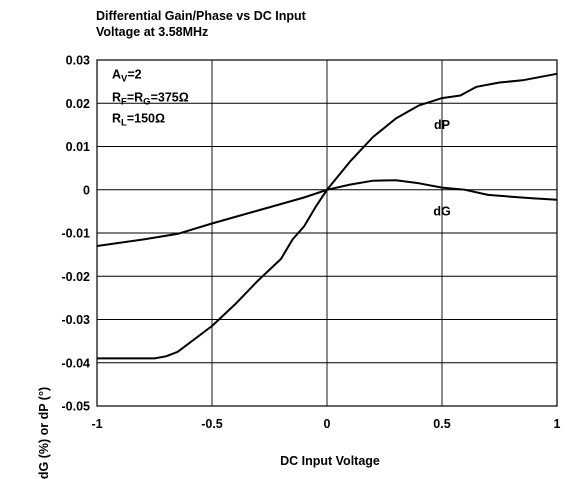 This screenshot has height=479, width=570. Describe the element at coordinates (138, 120) in the screenshot. I see `annotation-line: RL=150Ω` at that location.